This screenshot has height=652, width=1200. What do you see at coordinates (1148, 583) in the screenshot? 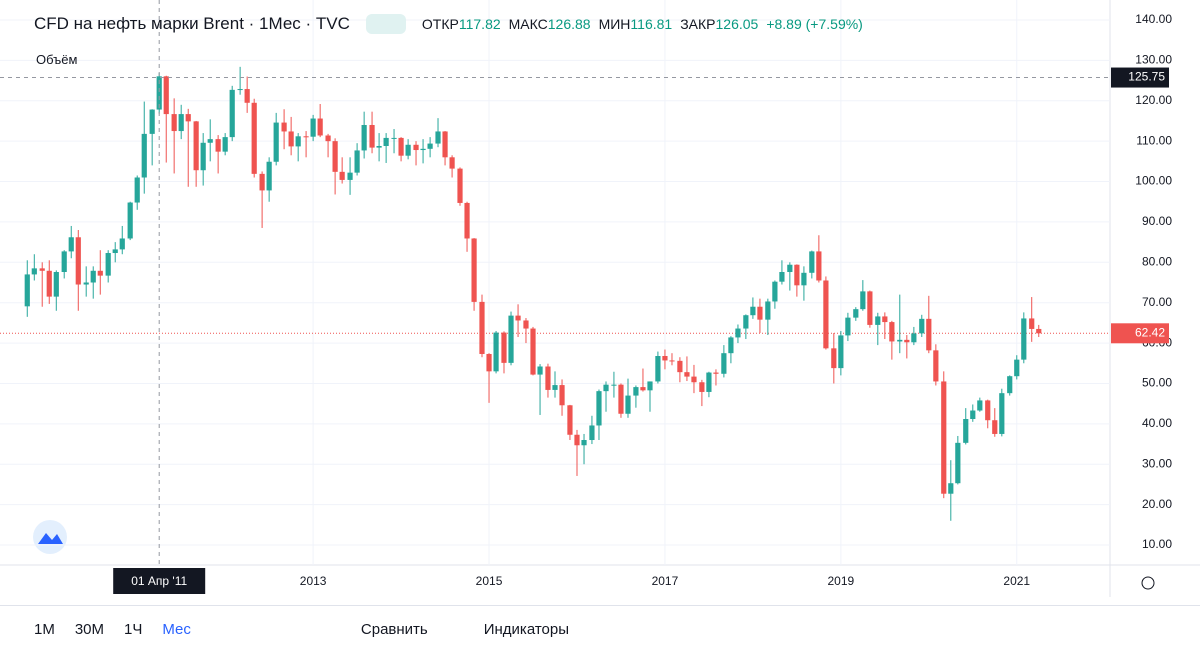
I see `settings-icon` at bounding box center [1148, 583].